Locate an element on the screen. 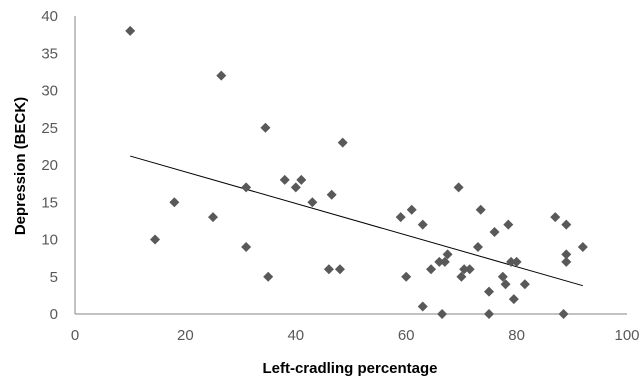 Image resolution: width=640 pixels, height=378 pixels. y-tick-label: 25 is located at coordinates (49, 128).